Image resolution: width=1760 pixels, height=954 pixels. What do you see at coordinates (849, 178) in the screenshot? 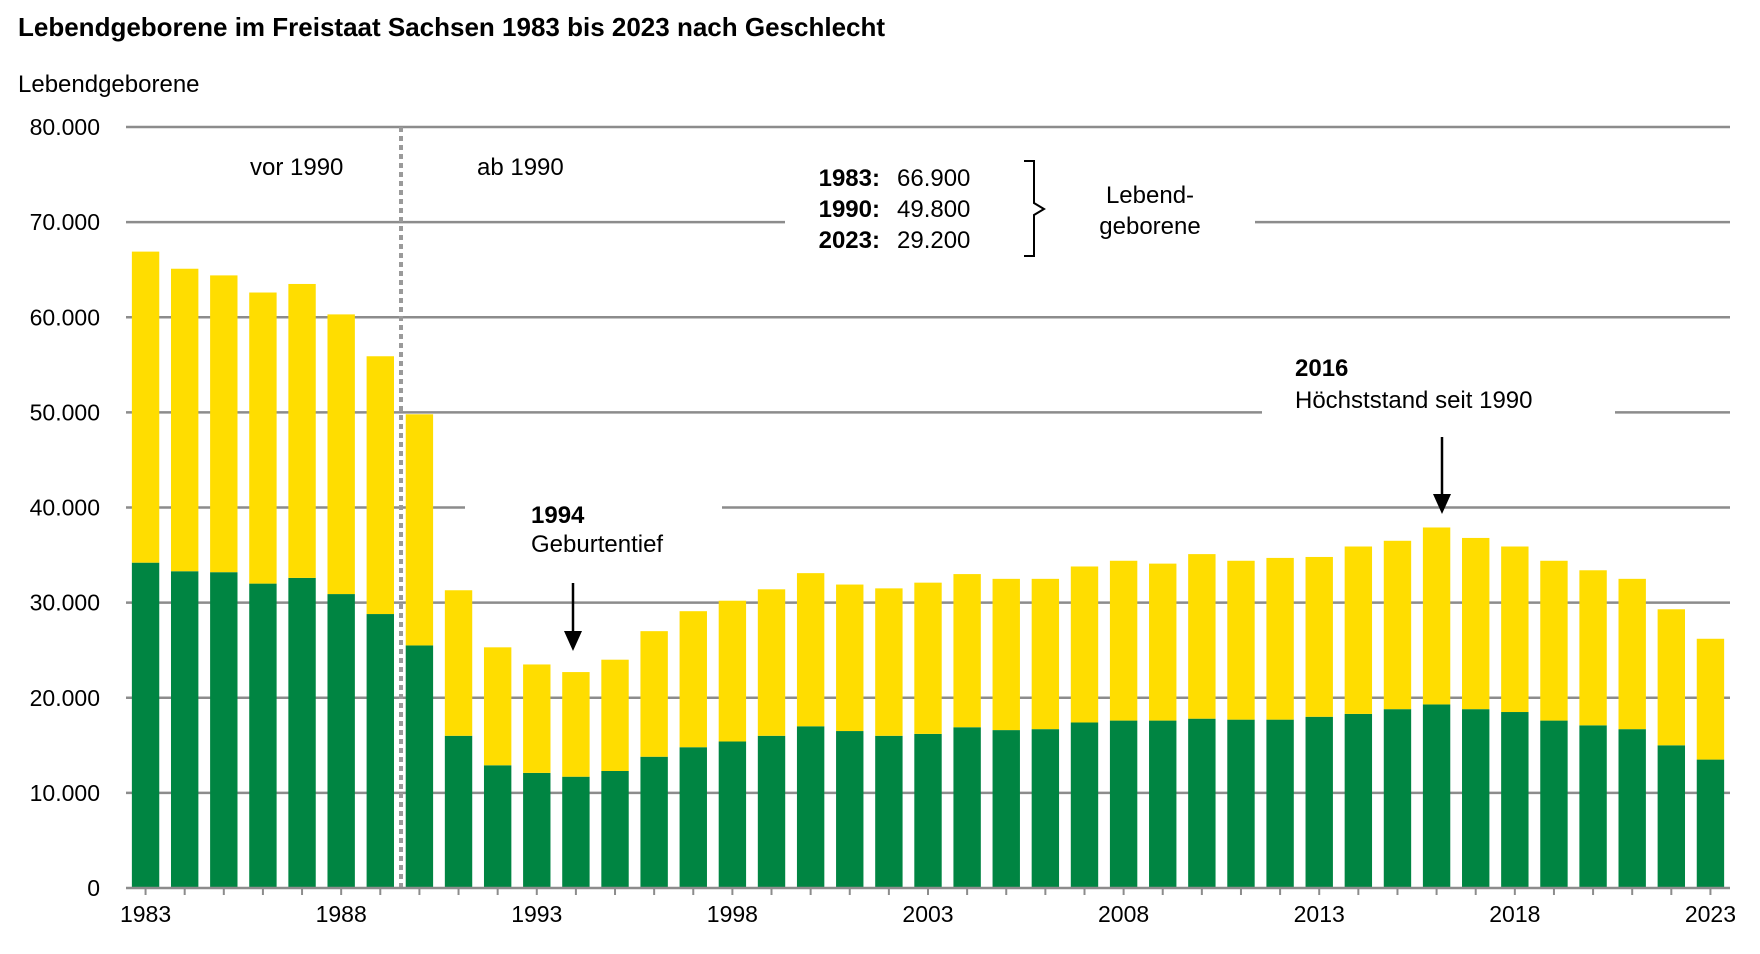
I see `summary-year-1983: 1983:` at bounding box center [849, 178].